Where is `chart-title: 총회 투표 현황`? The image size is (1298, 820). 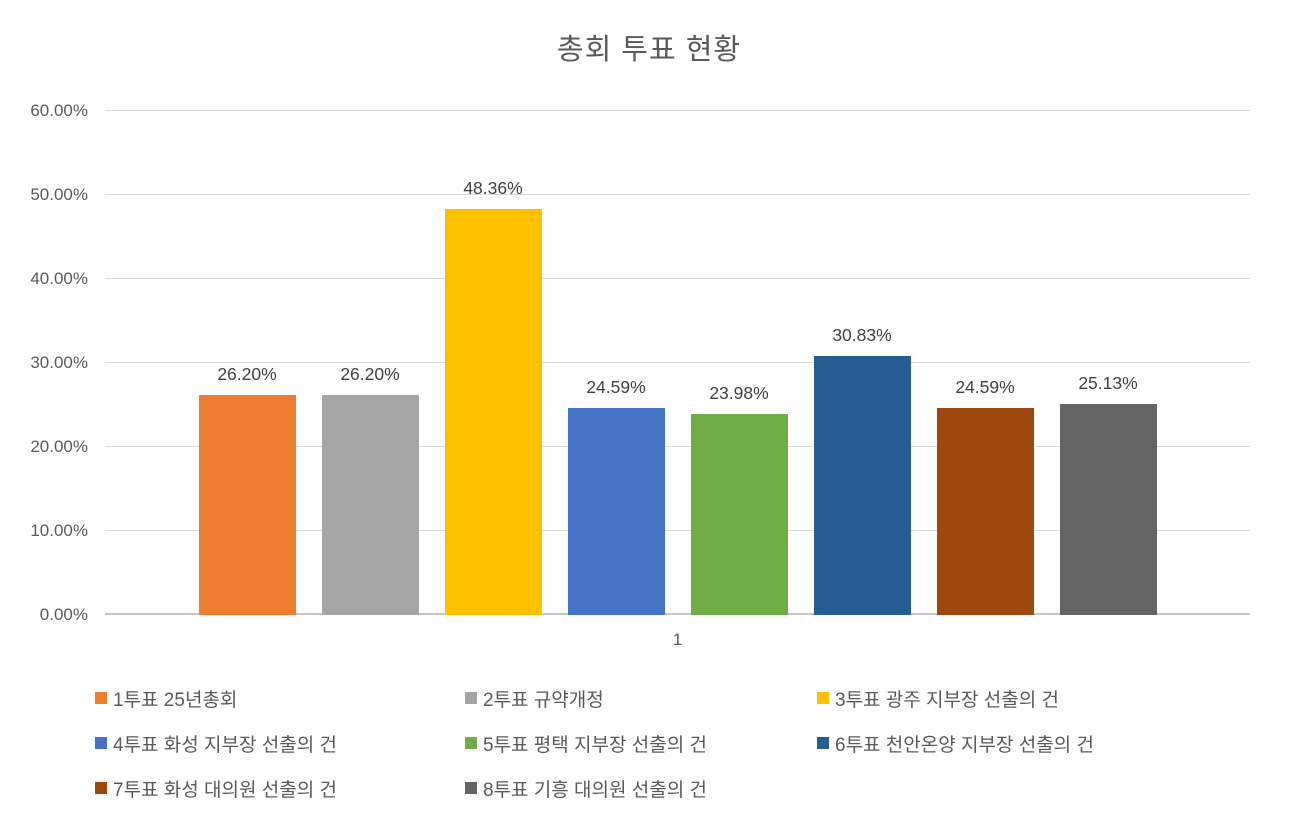
chart-title: 총회 투표 현황 is located at coordinates (649, 50).